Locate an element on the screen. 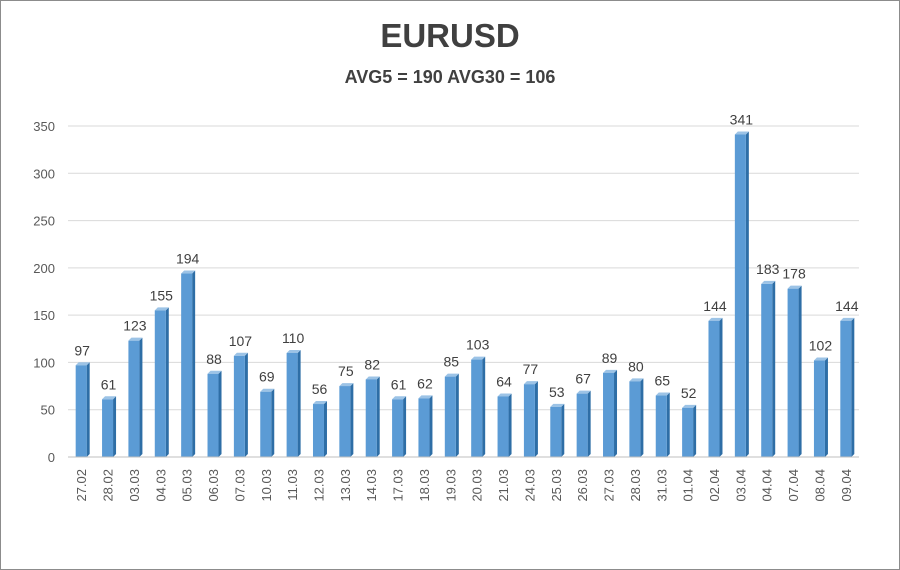  data-label: 178 is located at coordinates (794, 274).